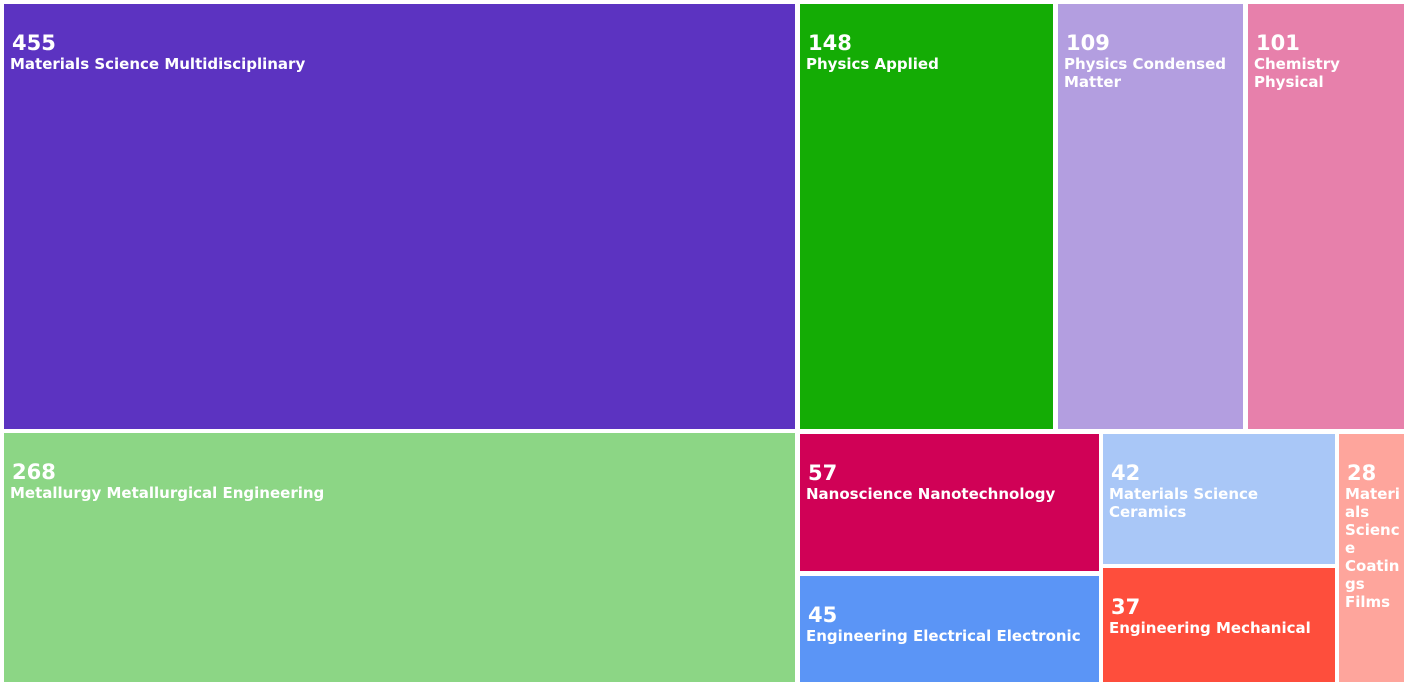 The height and width of the screenshot is (687, 1408). I want to click on treemap-tile-materials-science-coatings-films: 28 Materials Science Coatings Films, so click(1371, 558).